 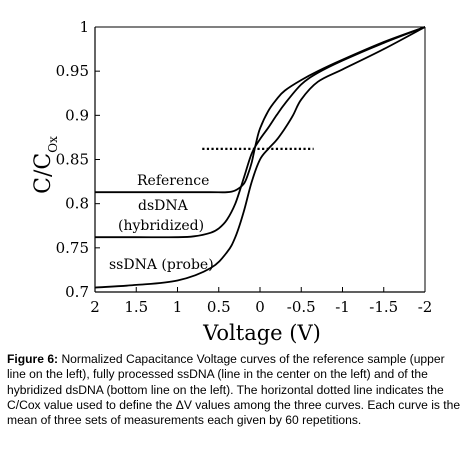 I want to click on annotation-reference: Reference, so click(x=173, y=181).